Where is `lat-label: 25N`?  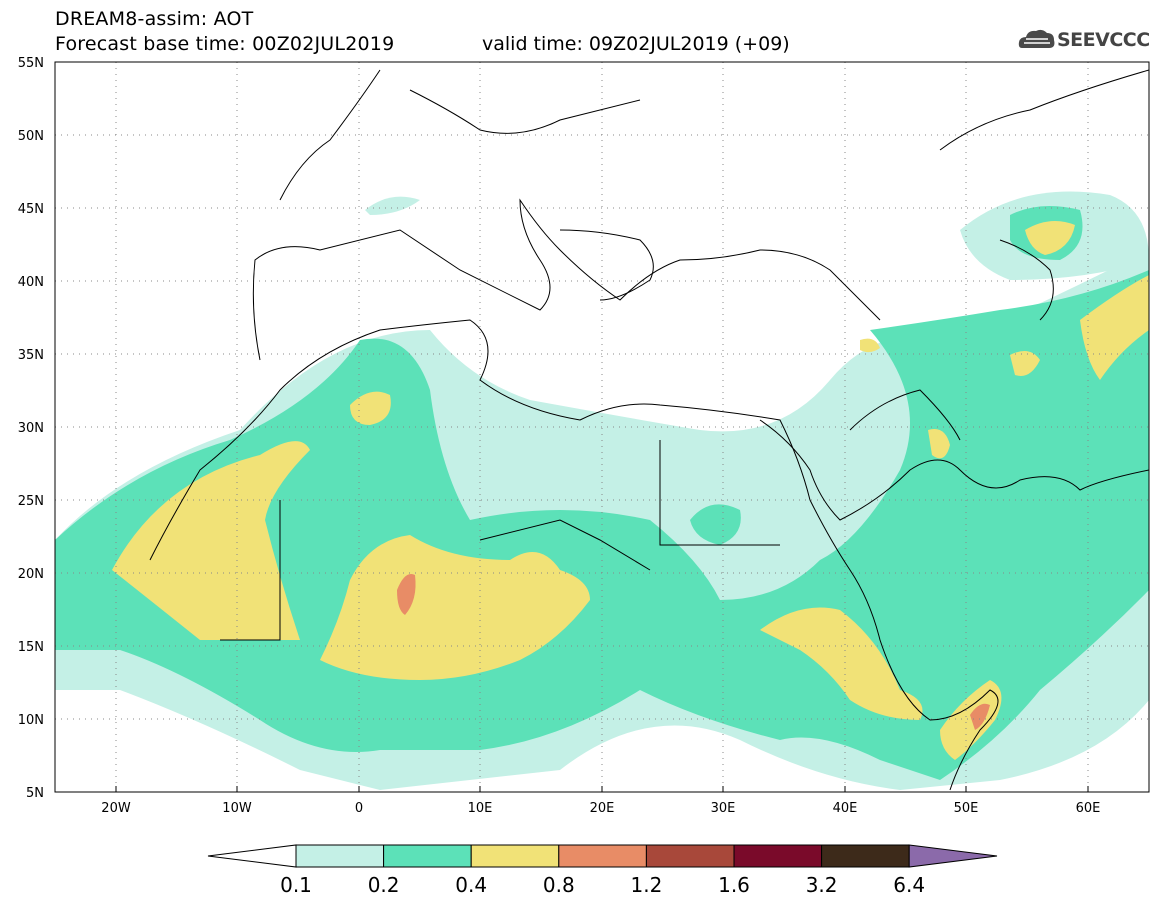
lat-label: 25N is located at coordinates (31, 501).